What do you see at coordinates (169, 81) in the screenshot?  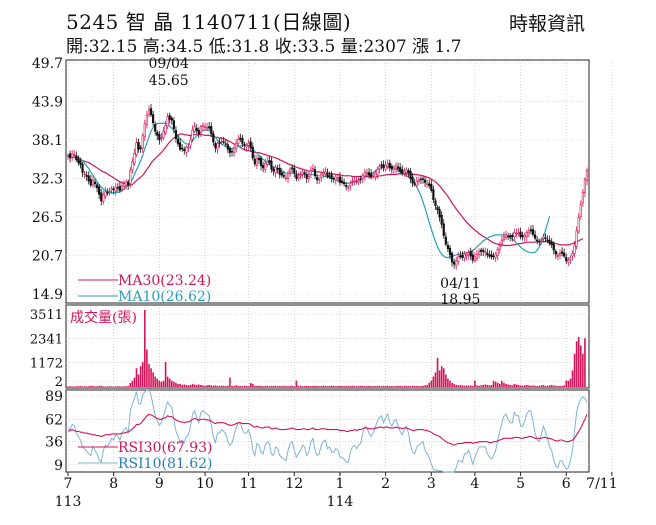 I see `high-annotation-value: 45.65` at bounding box center [169, 81].